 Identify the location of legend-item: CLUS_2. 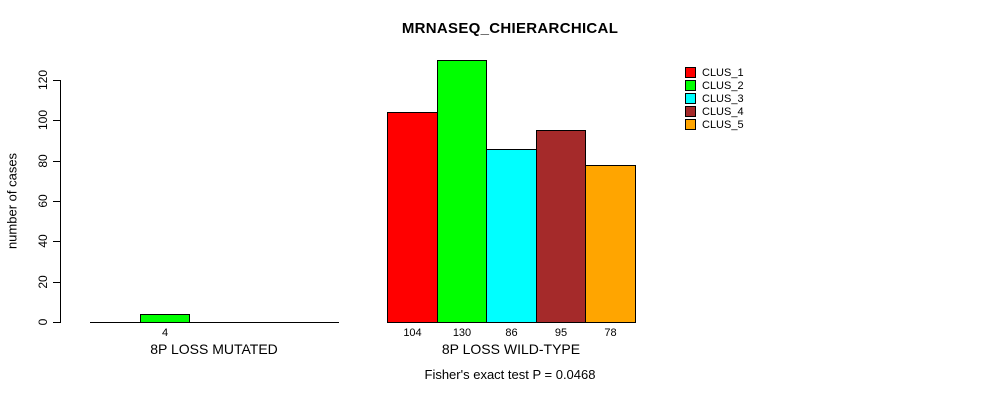
(714, 85).